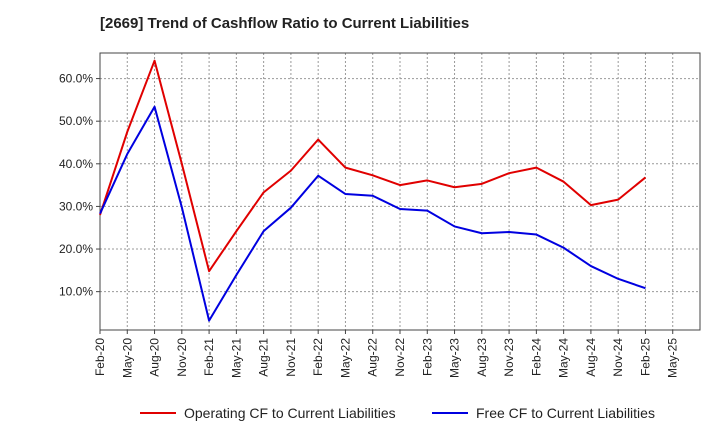 Image resolution: width=720 pixels, height=440 pixels. Describe the element at coordinates (76, 249) in the screenshot. I see `y-tick-label: 20.0%` at that location.